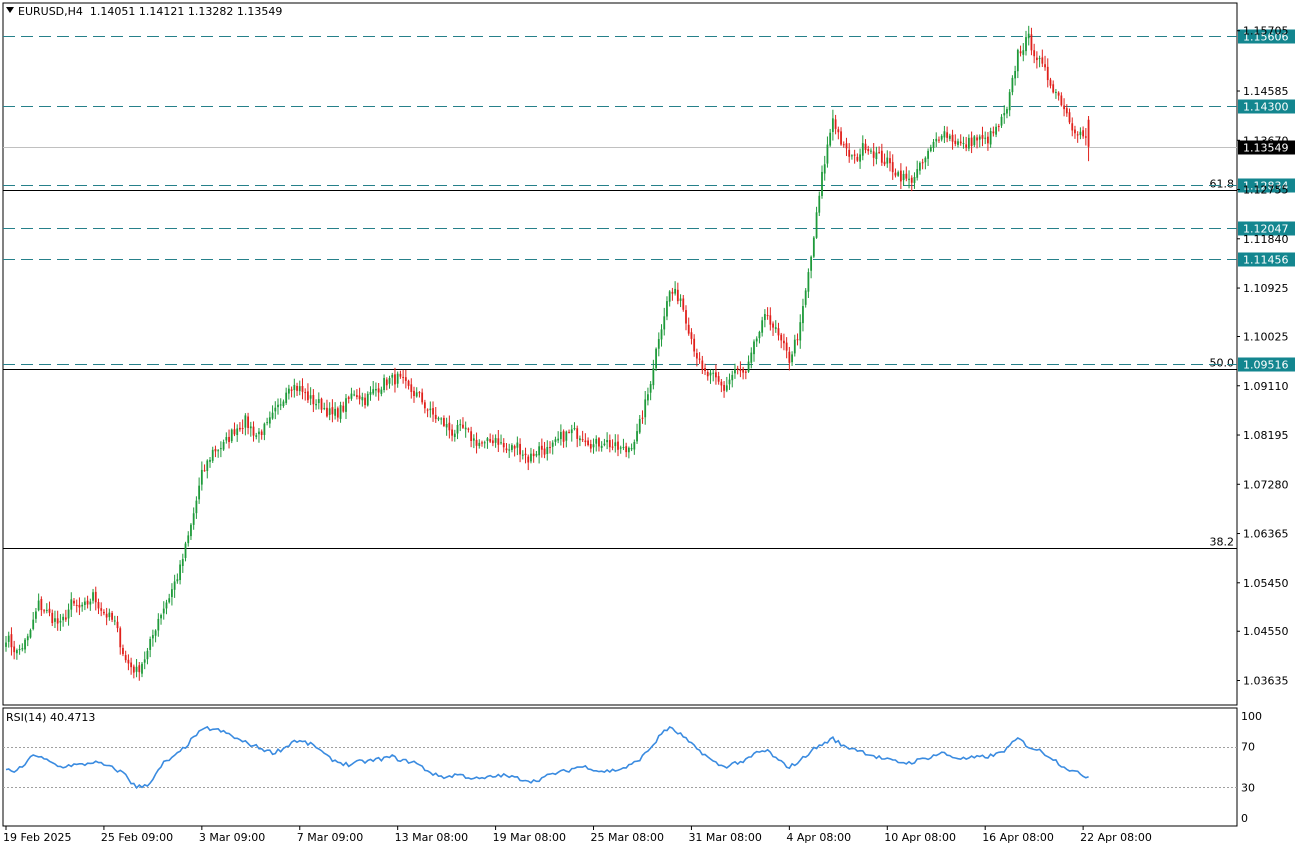  What do you see at coordinates (137, 837) in the screenshot?
I see `x-tick-label: 25 Feb 09:00` at bounding box center [137, 837].